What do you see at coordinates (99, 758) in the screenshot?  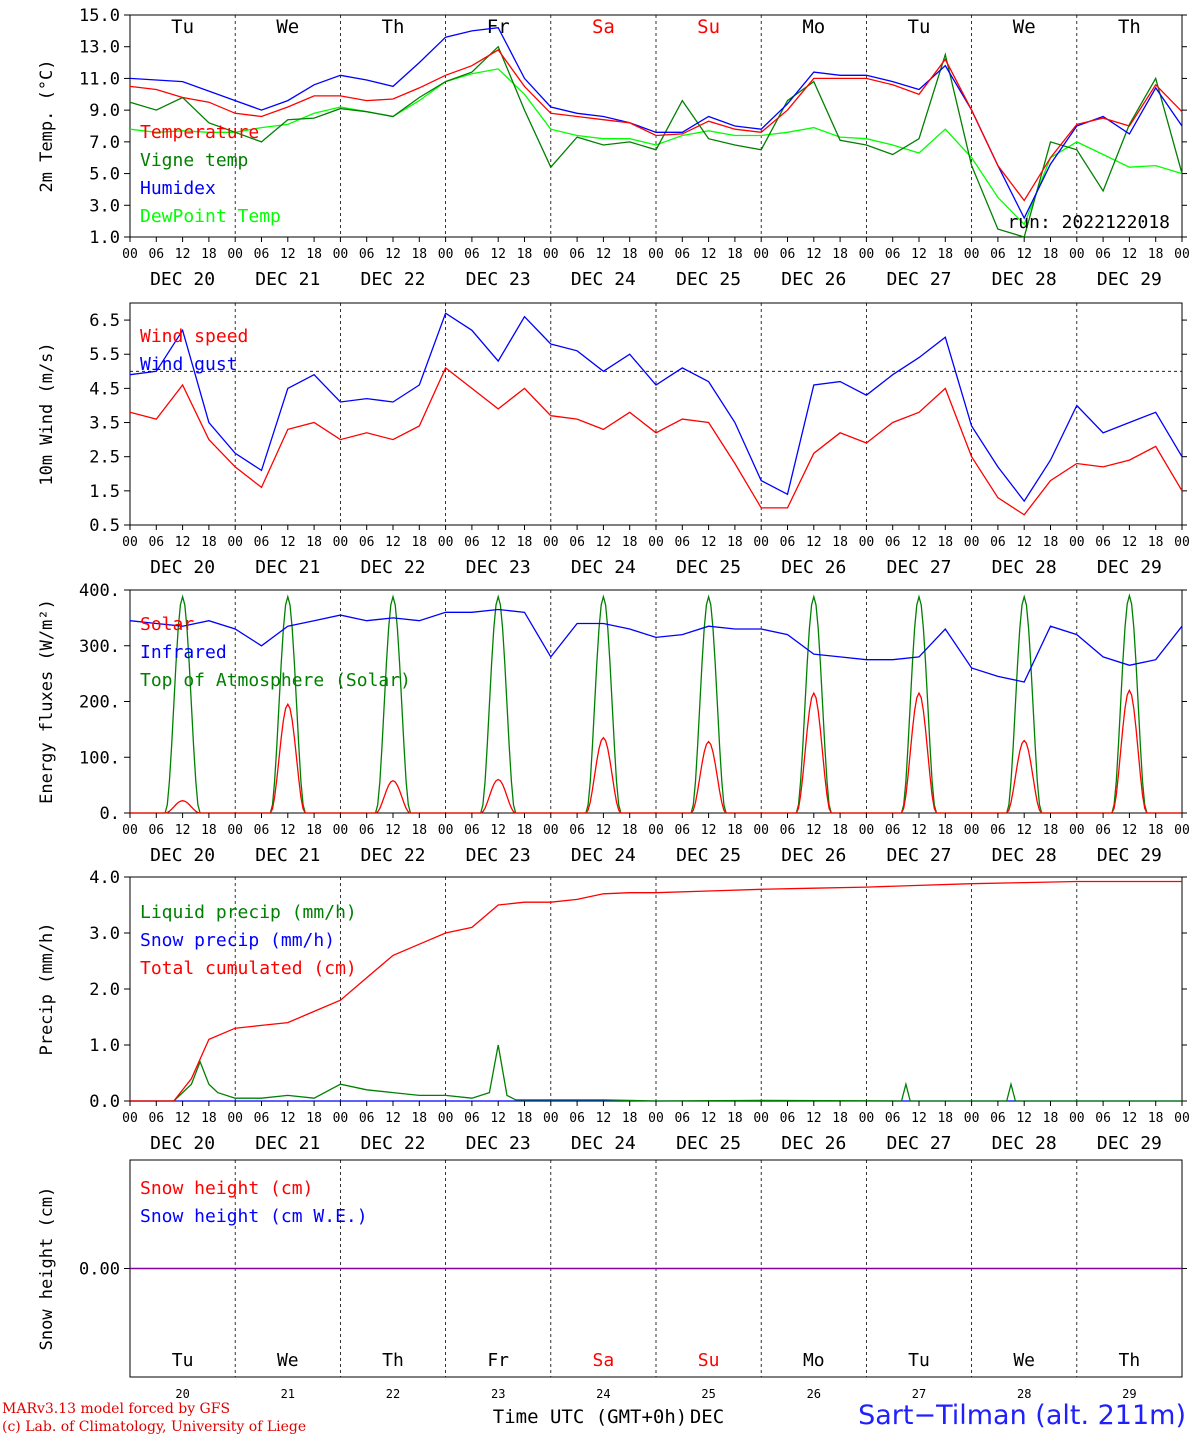 I see `y-tick-label: 100.` at bounding box center [99, 758].